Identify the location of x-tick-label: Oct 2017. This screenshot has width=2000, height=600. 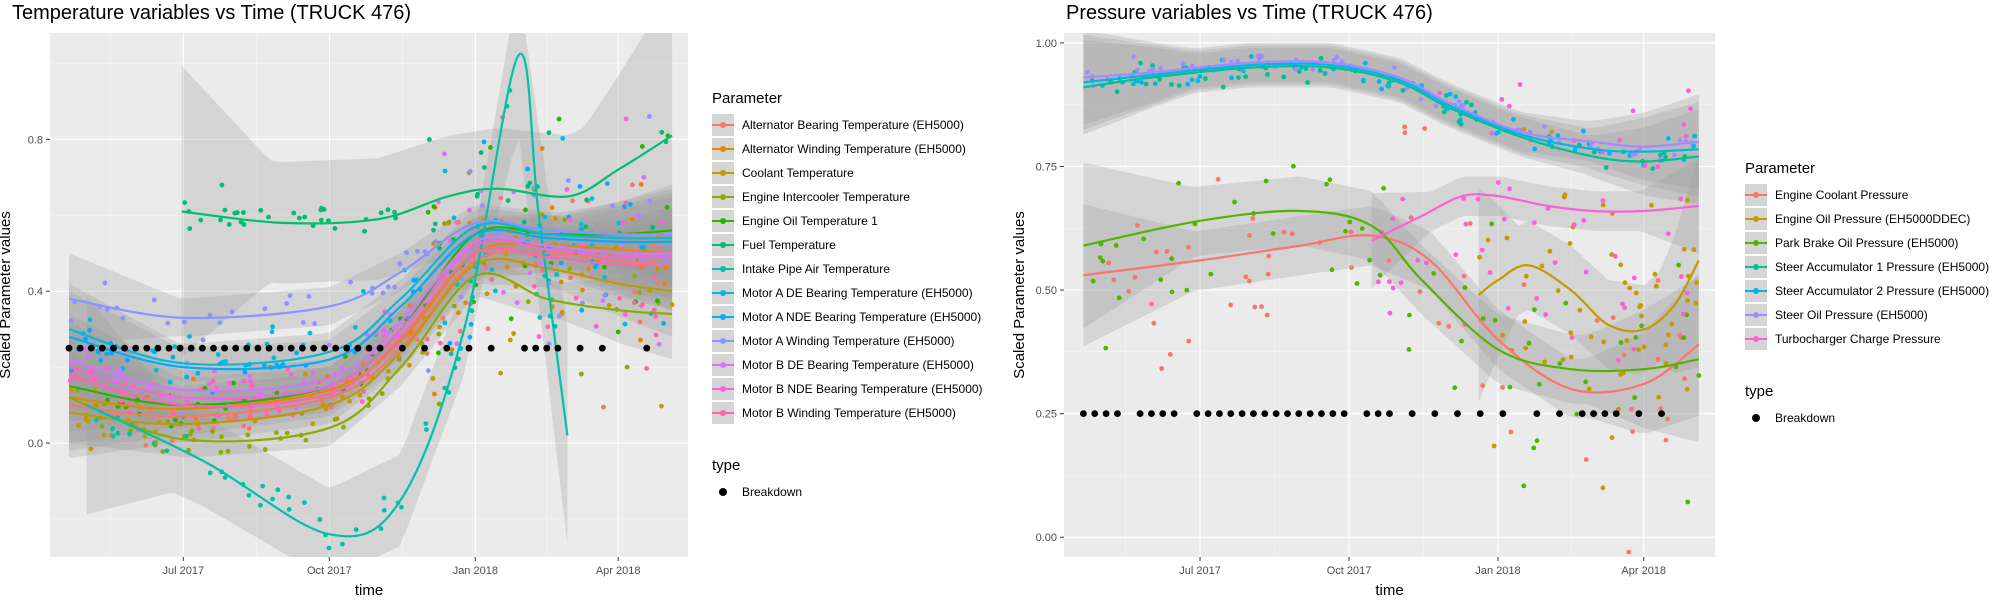
(329, 571).